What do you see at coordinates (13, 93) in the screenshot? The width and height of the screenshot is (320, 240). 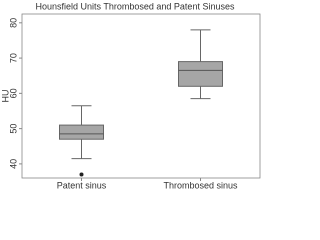 I see `y-tick-label: 60` at bounding box center [13, 93].